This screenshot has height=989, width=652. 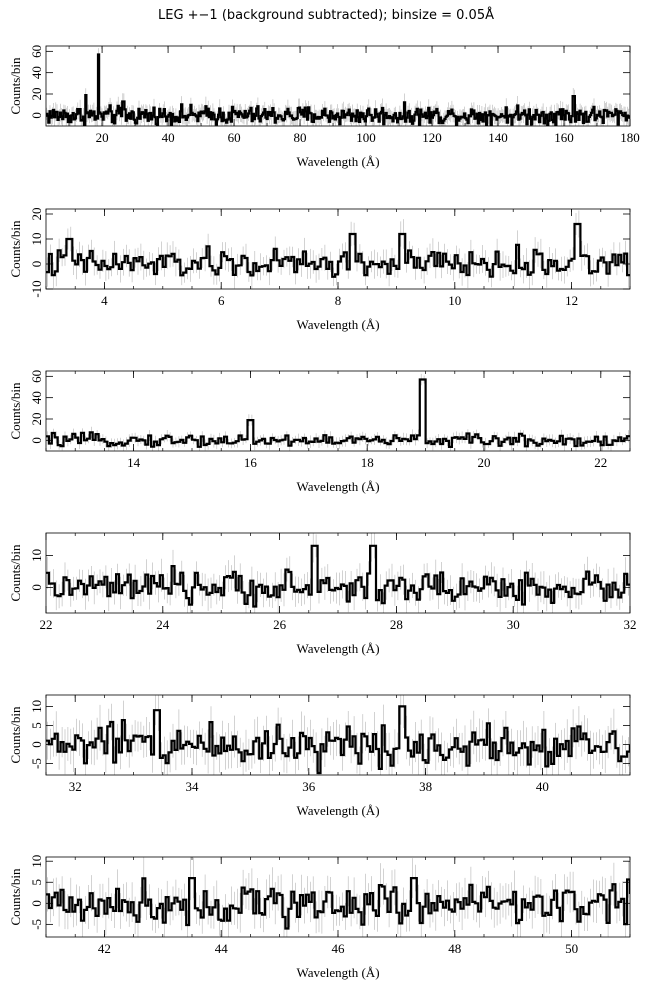 I want to click on panel-6: 42 44 46 48 50 -5 0 5 10 Wavelength (Å) Counts/bin, so click(x=319, y=917).